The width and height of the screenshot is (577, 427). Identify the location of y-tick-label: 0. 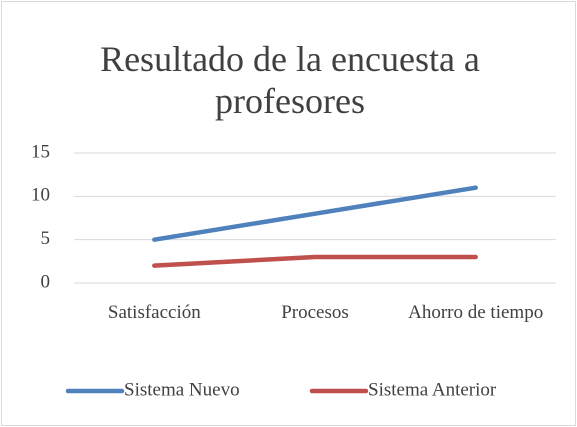
(46, 281).